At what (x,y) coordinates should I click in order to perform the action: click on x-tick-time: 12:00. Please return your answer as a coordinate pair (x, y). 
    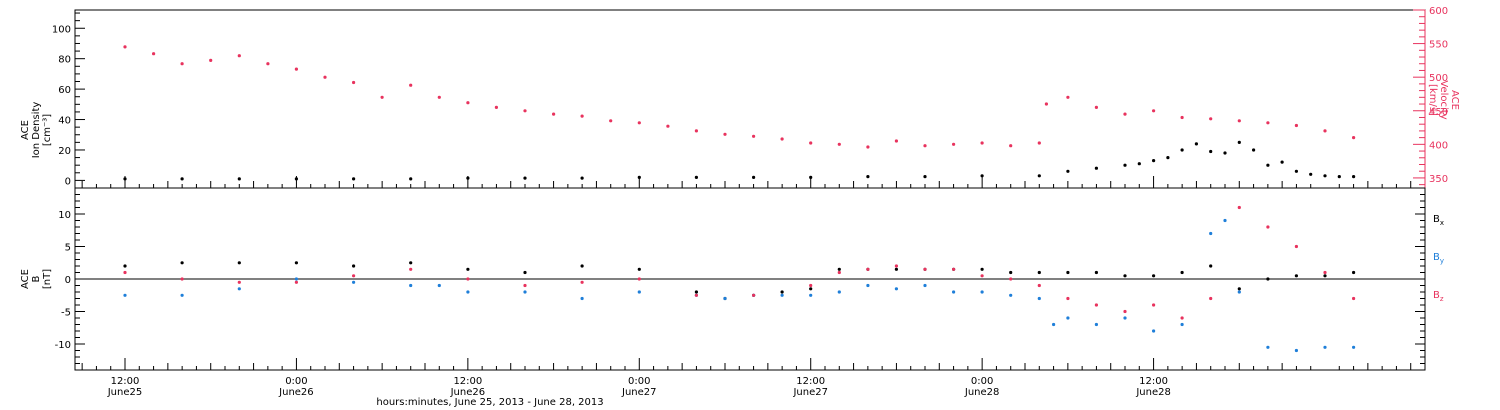
    Looking at the image, I should click on (1153, 381).